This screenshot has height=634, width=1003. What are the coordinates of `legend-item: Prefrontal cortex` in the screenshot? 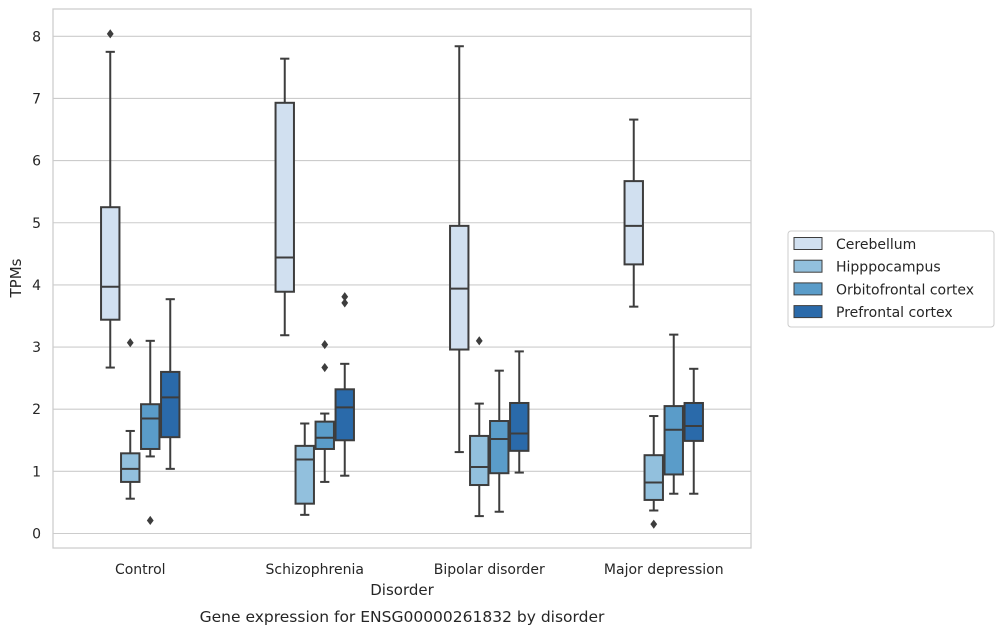 It's located at (873, 313).